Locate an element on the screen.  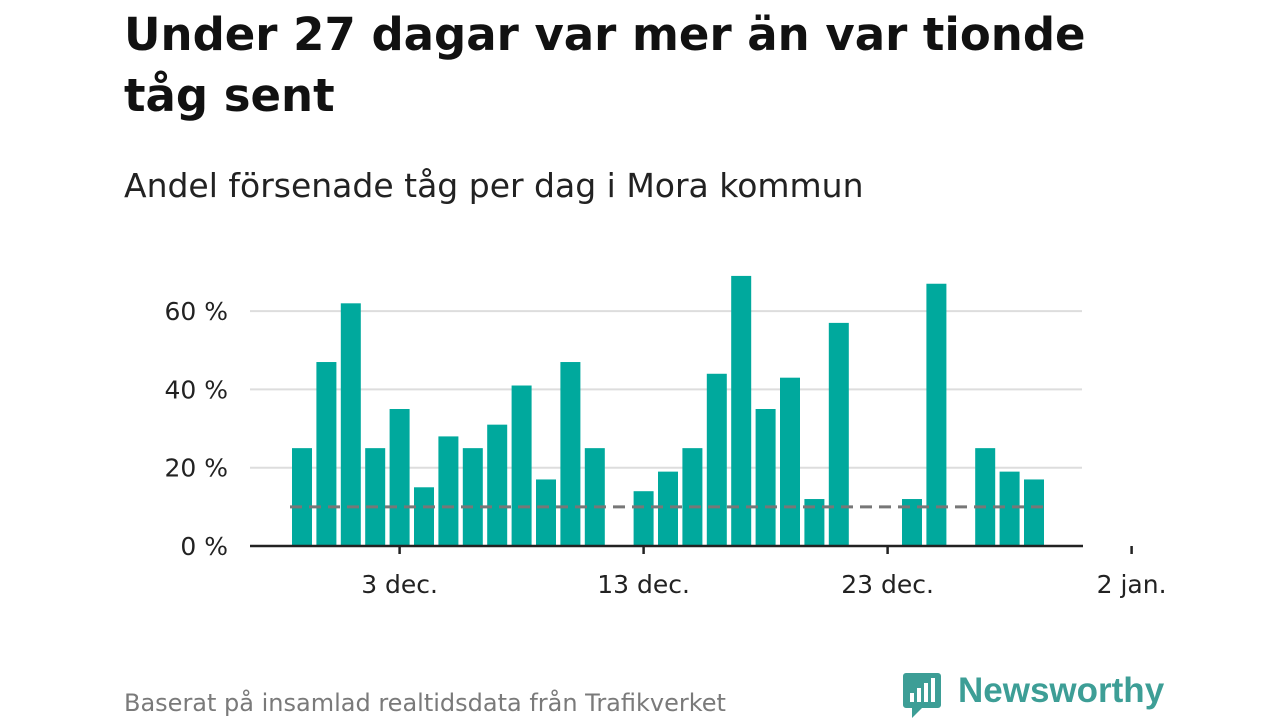
brand-name: Newsworthy is located at coordinates (1061, 690).